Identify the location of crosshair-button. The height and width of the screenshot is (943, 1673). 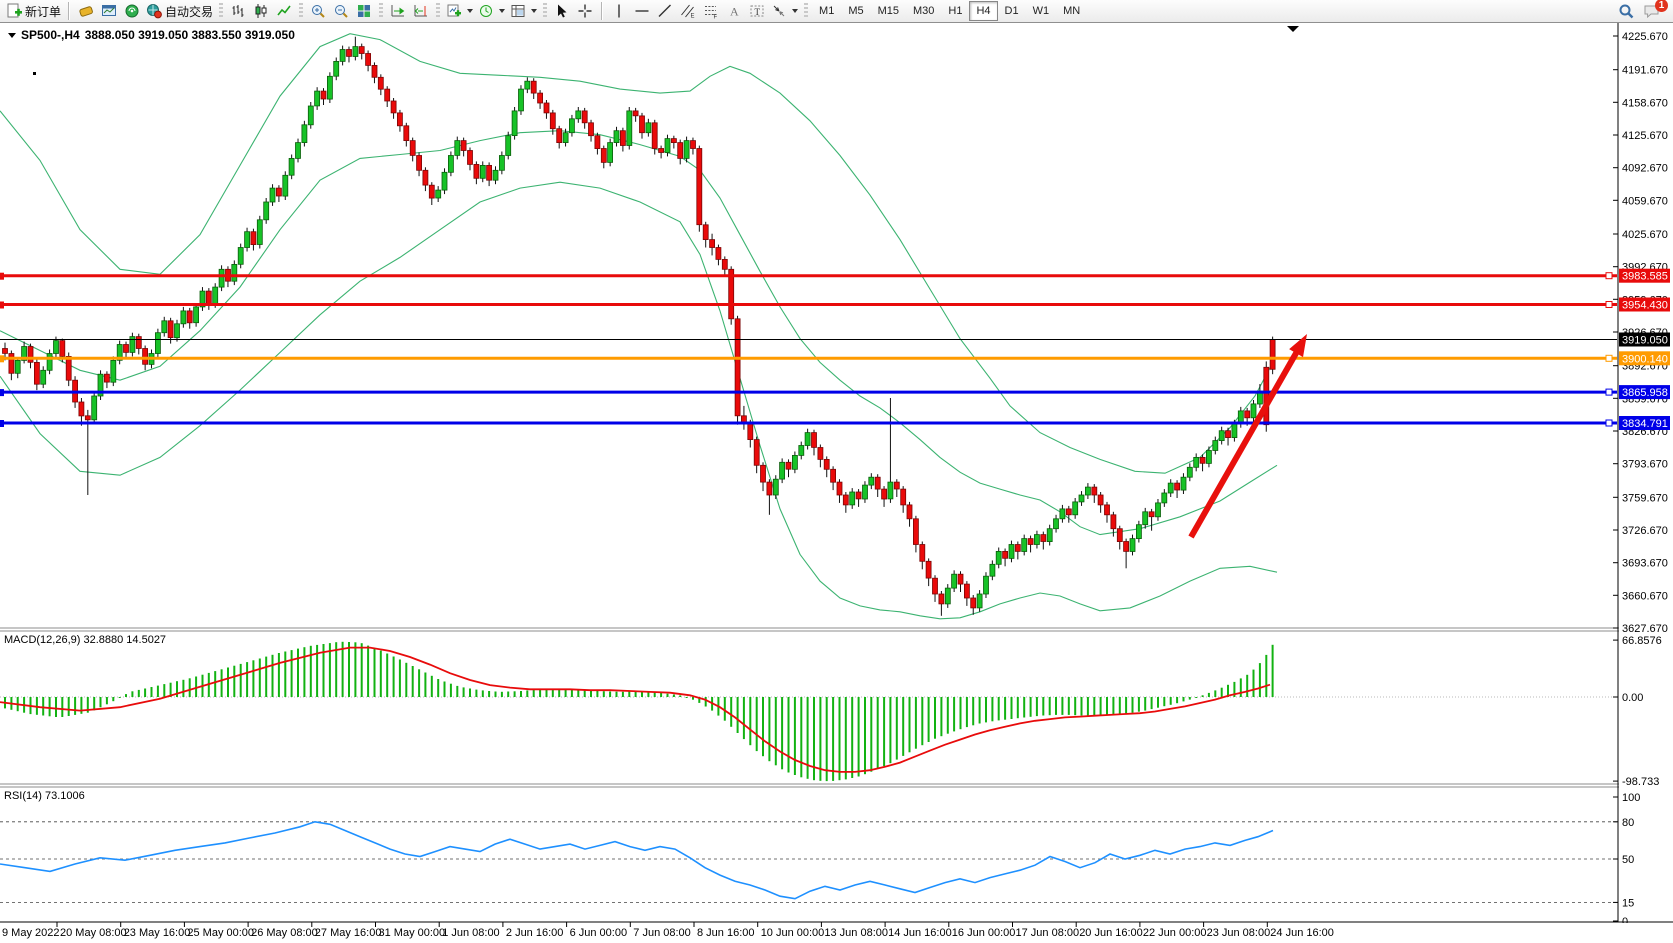
(585, 11).